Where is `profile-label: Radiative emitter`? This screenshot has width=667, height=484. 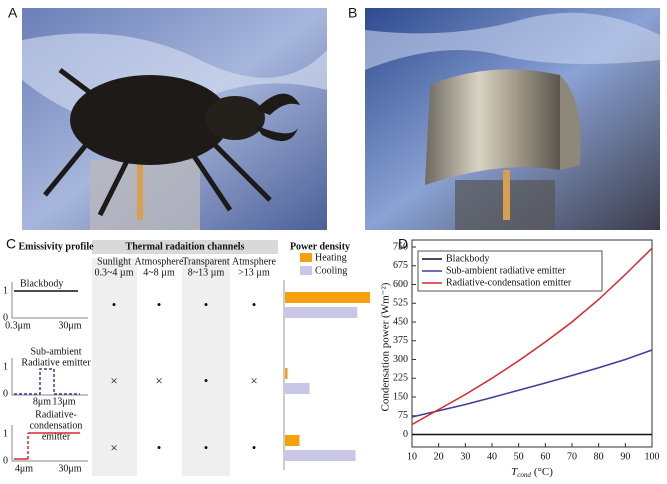
profile-label: Radiative emitter is located at coordinates (56, 362).